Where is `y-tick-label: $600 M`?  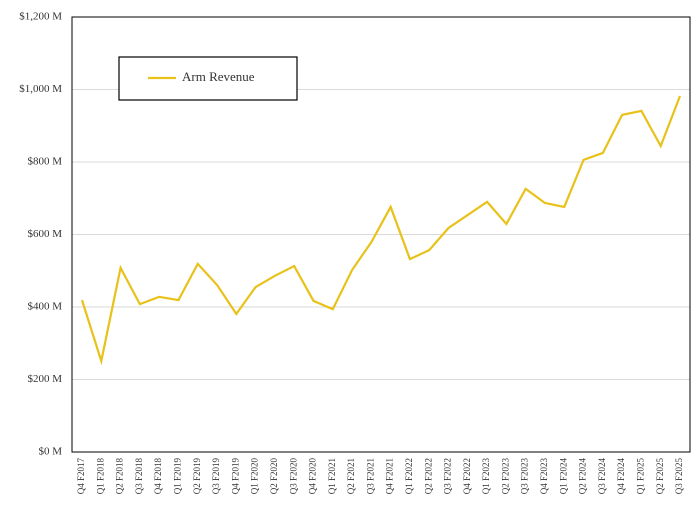
y-tick-label: $600 M is located at coordinates (44, 234).